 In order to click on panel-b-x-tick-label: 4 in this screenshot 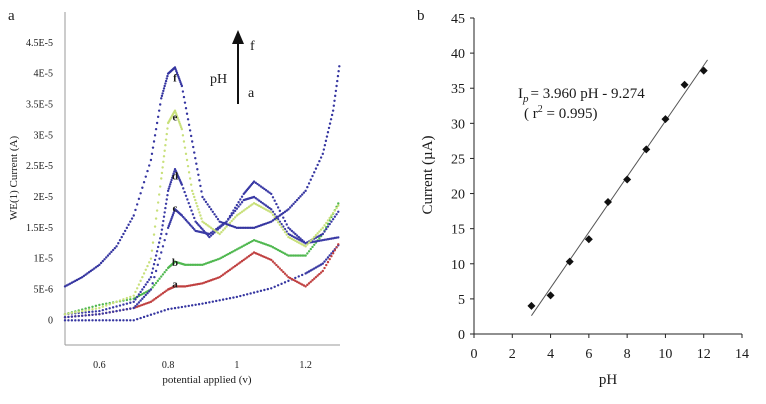, I will do `click(550, 354)`.